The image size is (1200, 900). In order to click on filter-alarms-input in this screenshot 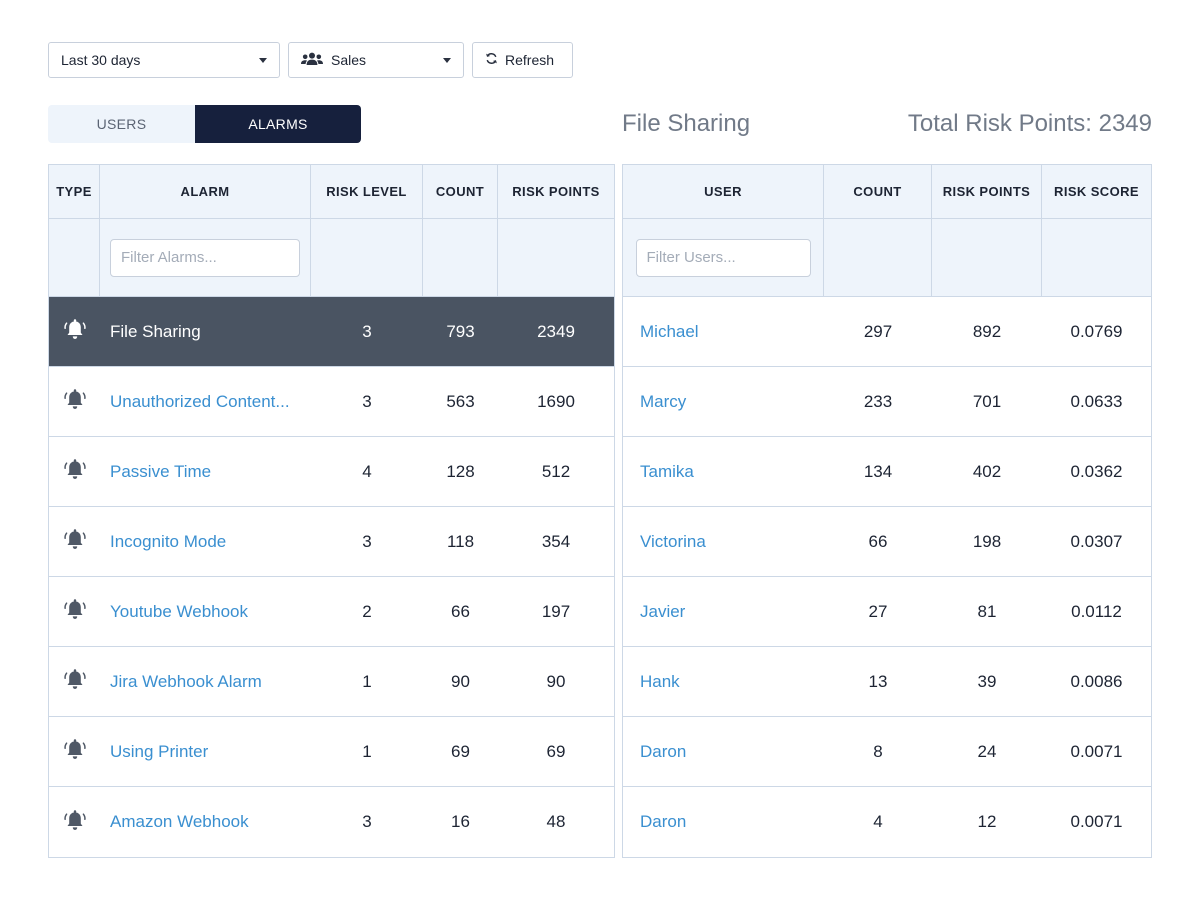, I will do `click(205, 257)`.